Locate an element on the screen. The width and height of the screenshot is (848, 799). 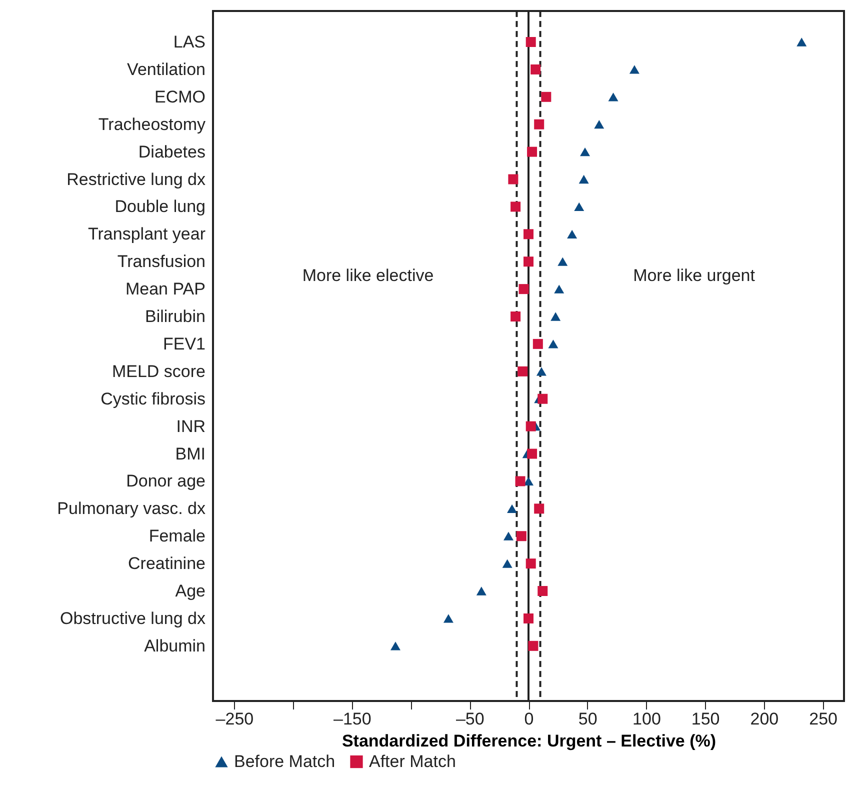
y-tick-label: Transplant year is located at coordinates (147, 234).